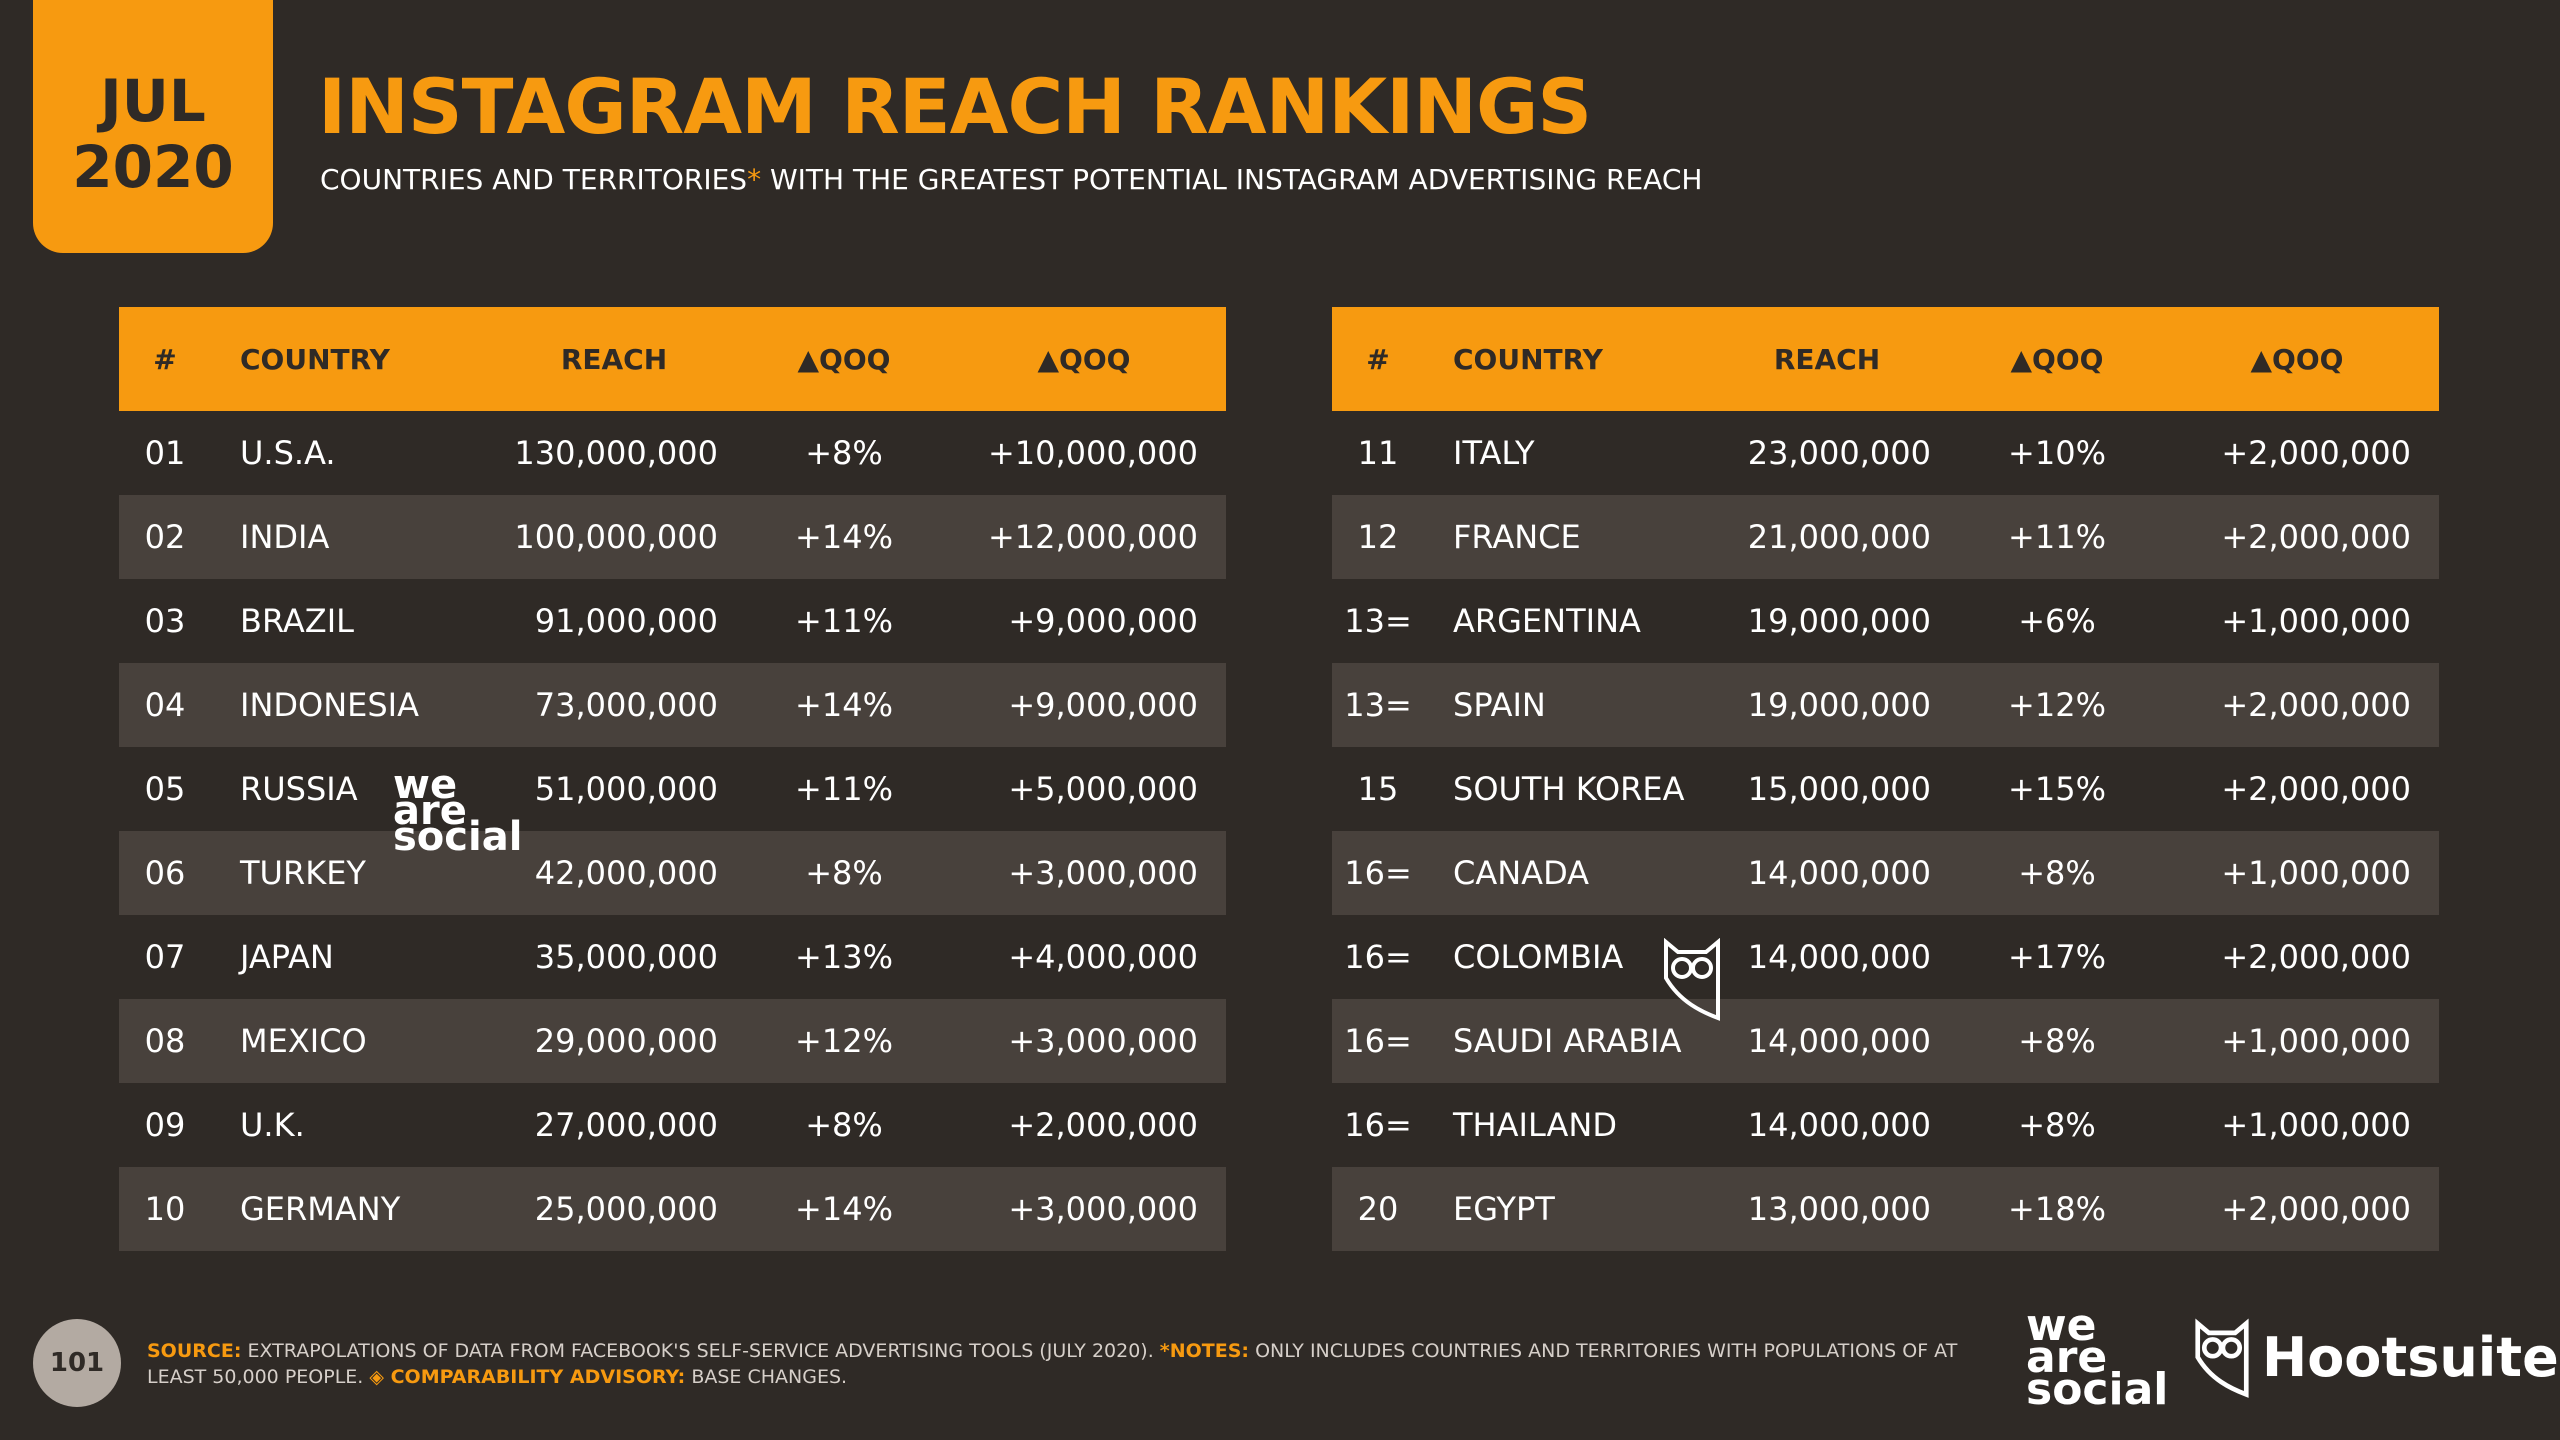 This screenshot has height=1440, width=2560. Describe the element at coordinates (165, 789) in the screenshot. I see `rank-cell: 05` at that location.